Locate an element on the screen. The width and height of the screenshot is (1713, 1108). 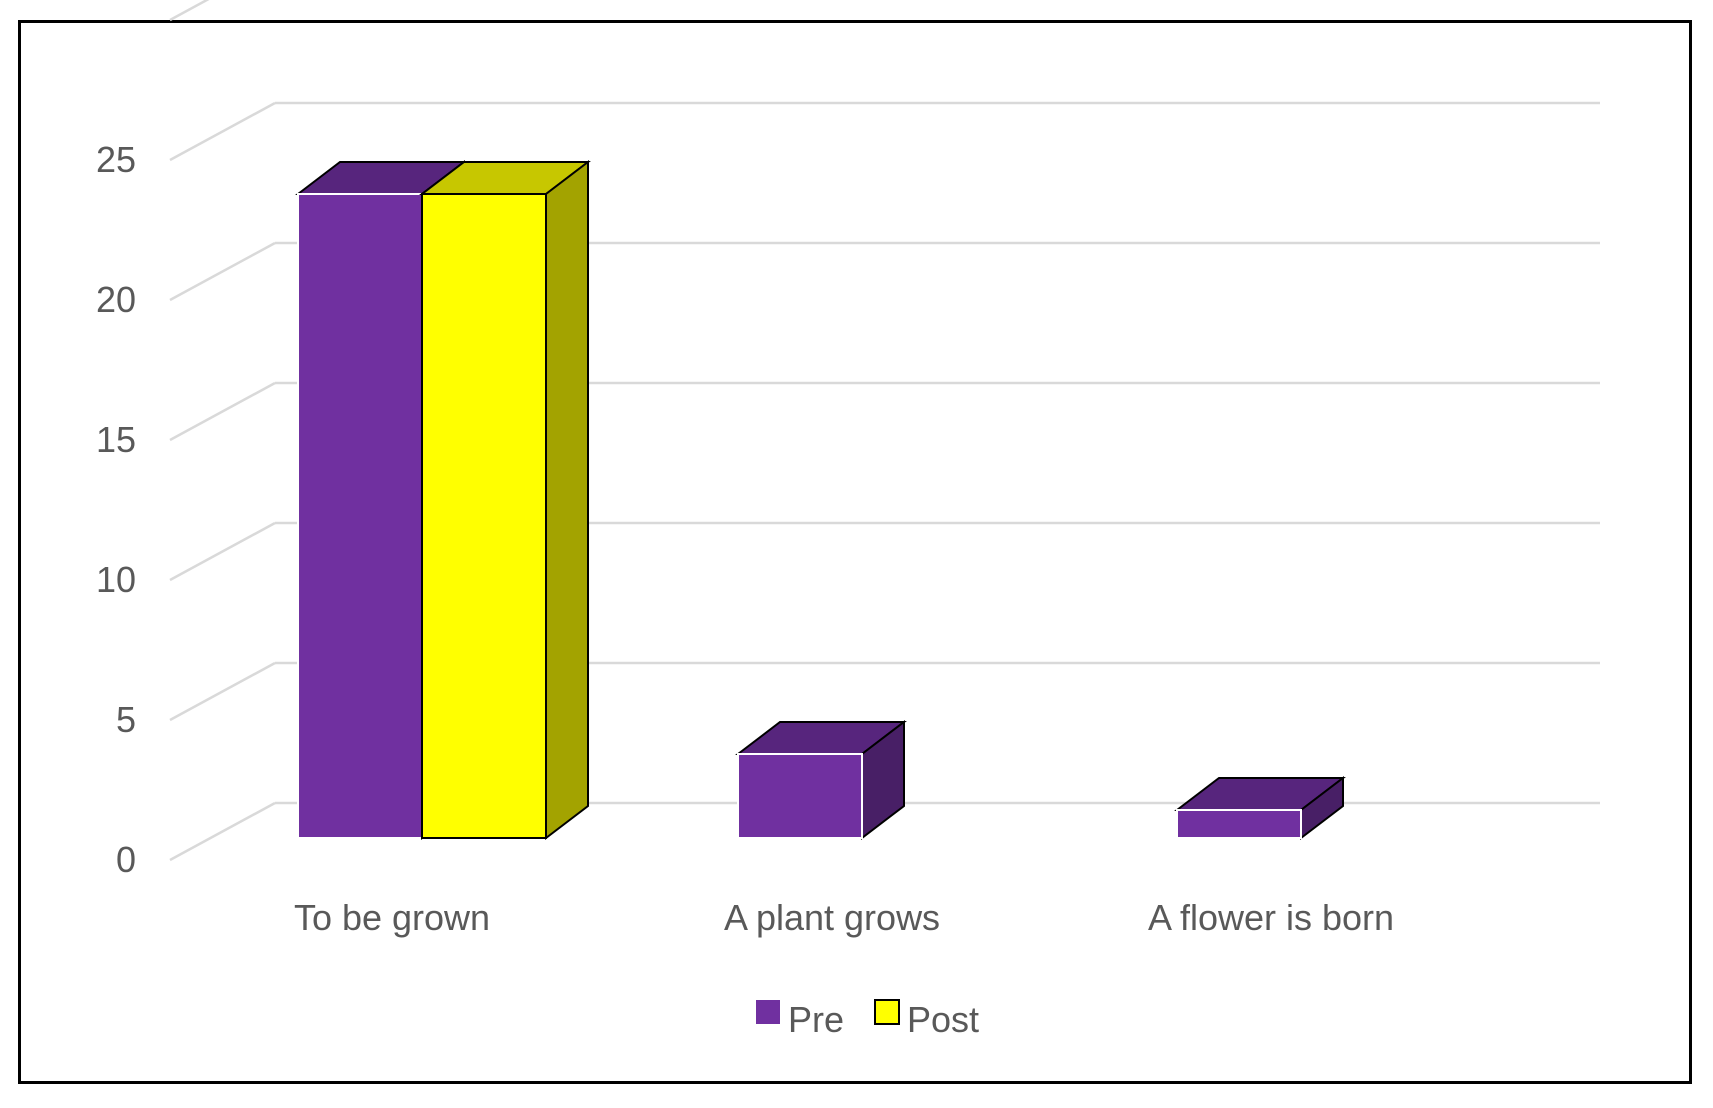
legend: Pre Post is located at coordinates (867, 1019).